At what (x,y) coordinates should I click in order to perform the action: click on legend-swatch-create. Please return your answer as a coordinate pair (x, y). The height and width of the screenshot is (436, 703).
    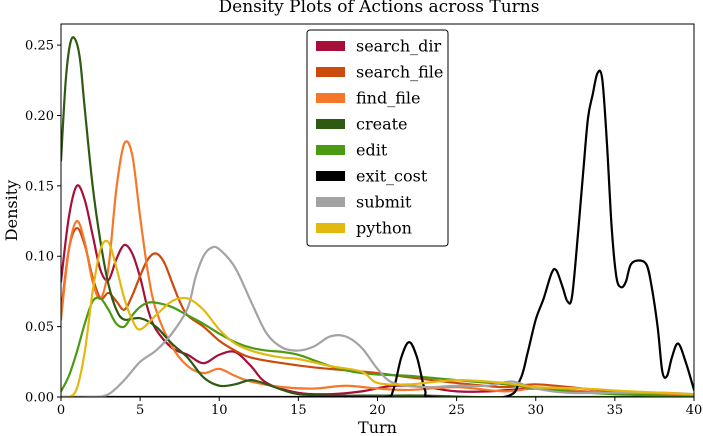
    Looking at the image, I should click on (330, 124).